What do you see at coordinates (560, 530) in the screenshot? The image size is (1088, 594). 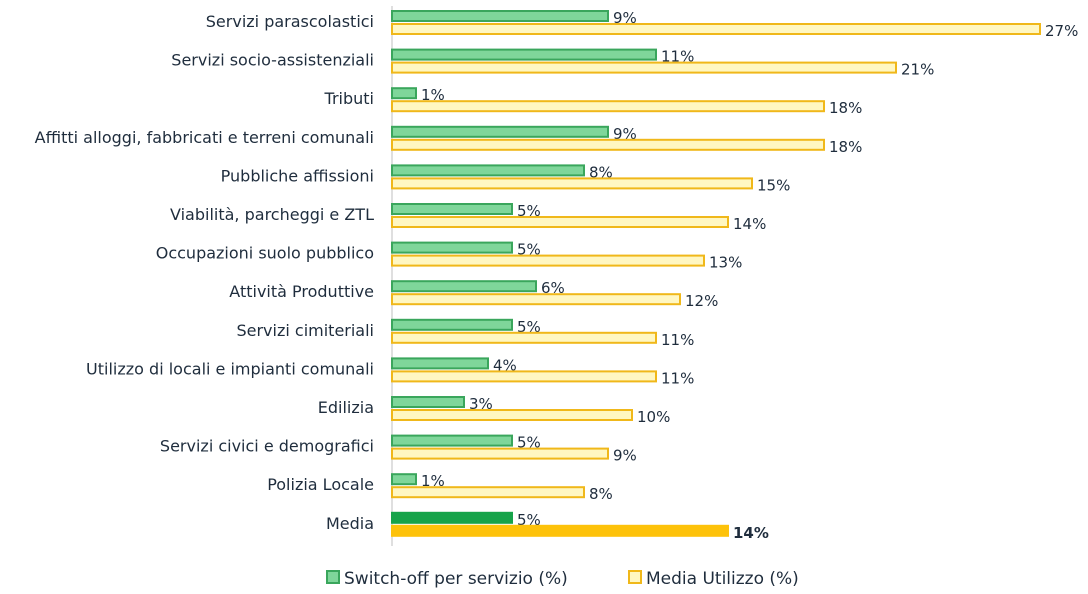 I see `bar-media-utilizzo-media` at bounding box center [560, 530].